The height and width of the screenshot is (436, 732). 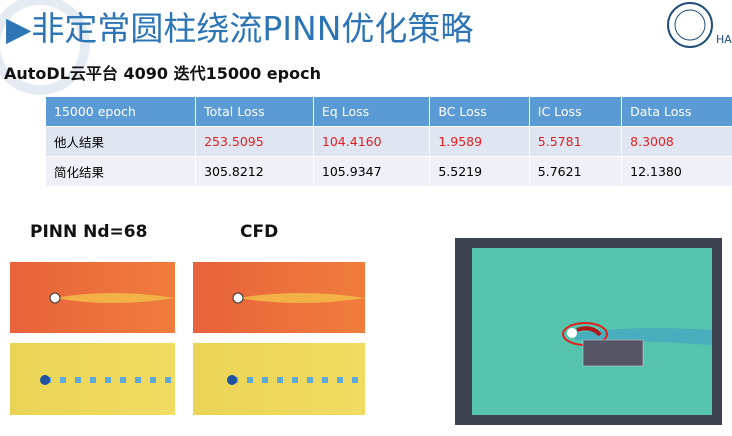 What do you see at coordinates (676, 111) in the screenshot?
I see `column-header: Data Loss` at bounding box center [676, 111].